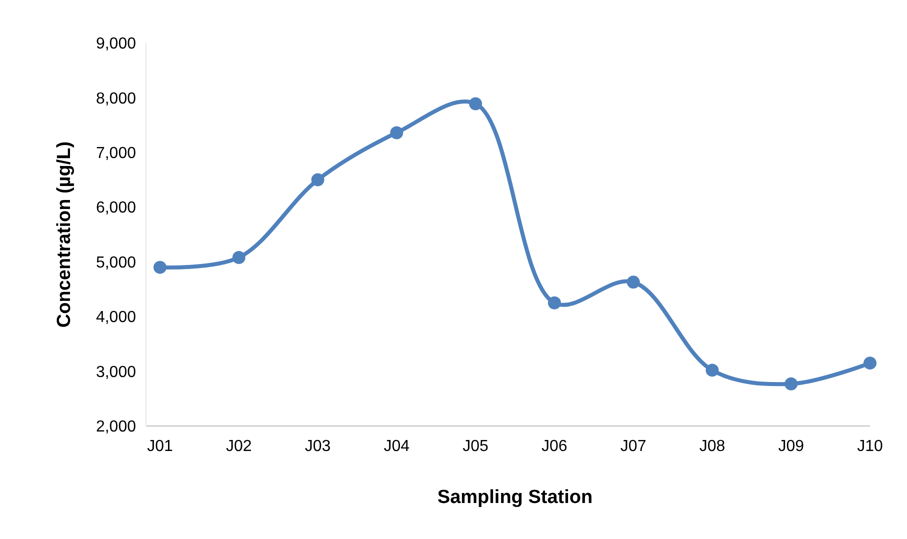 The width and height of the screenshot is (907, 539). I want to click on y-tick-label: 9,000, so click(116, 44).